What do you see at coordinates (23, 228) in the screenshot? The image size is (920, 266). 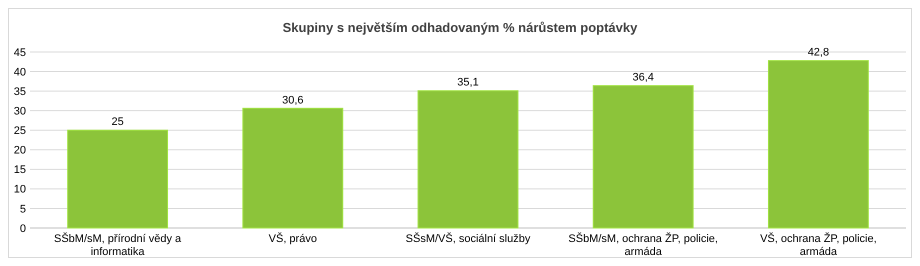 I see `y-tick-label: 0` at bounding box center [23, 228].